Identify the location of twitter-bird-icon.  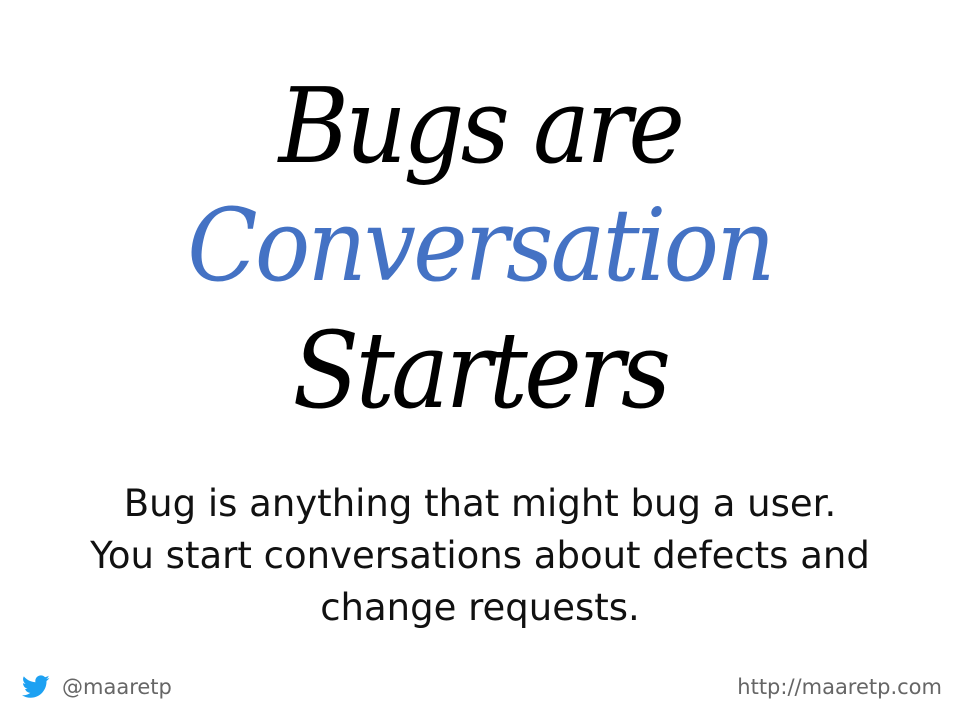
(36, 686).